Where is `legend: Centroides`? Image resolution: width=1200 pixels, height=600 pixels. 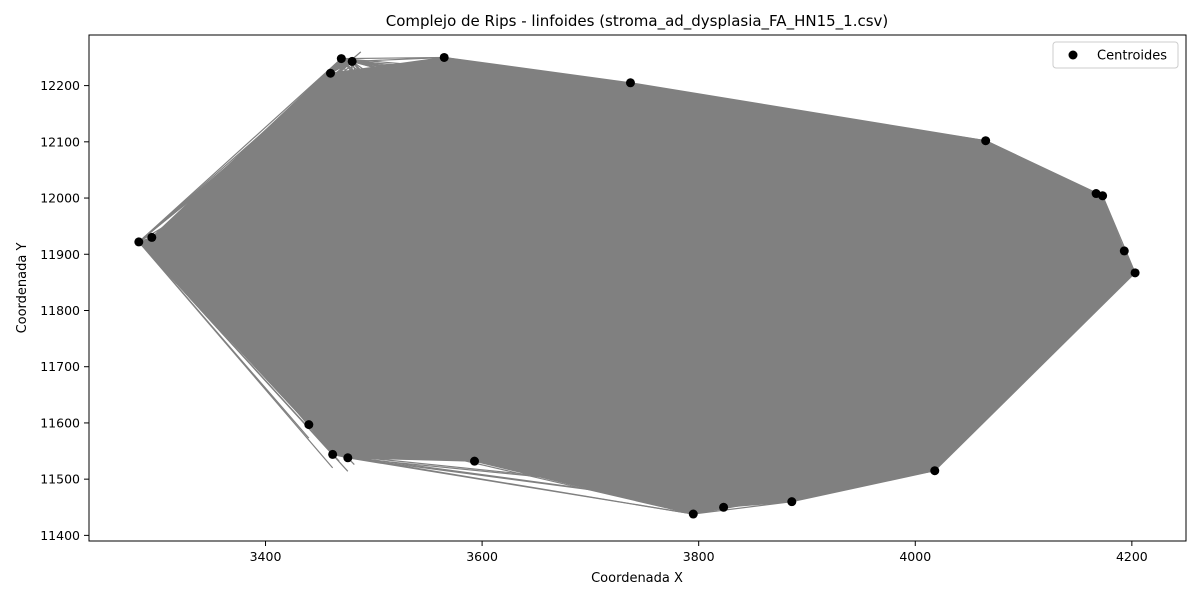
legend: Centroides is located at coordinates (1115, 55).